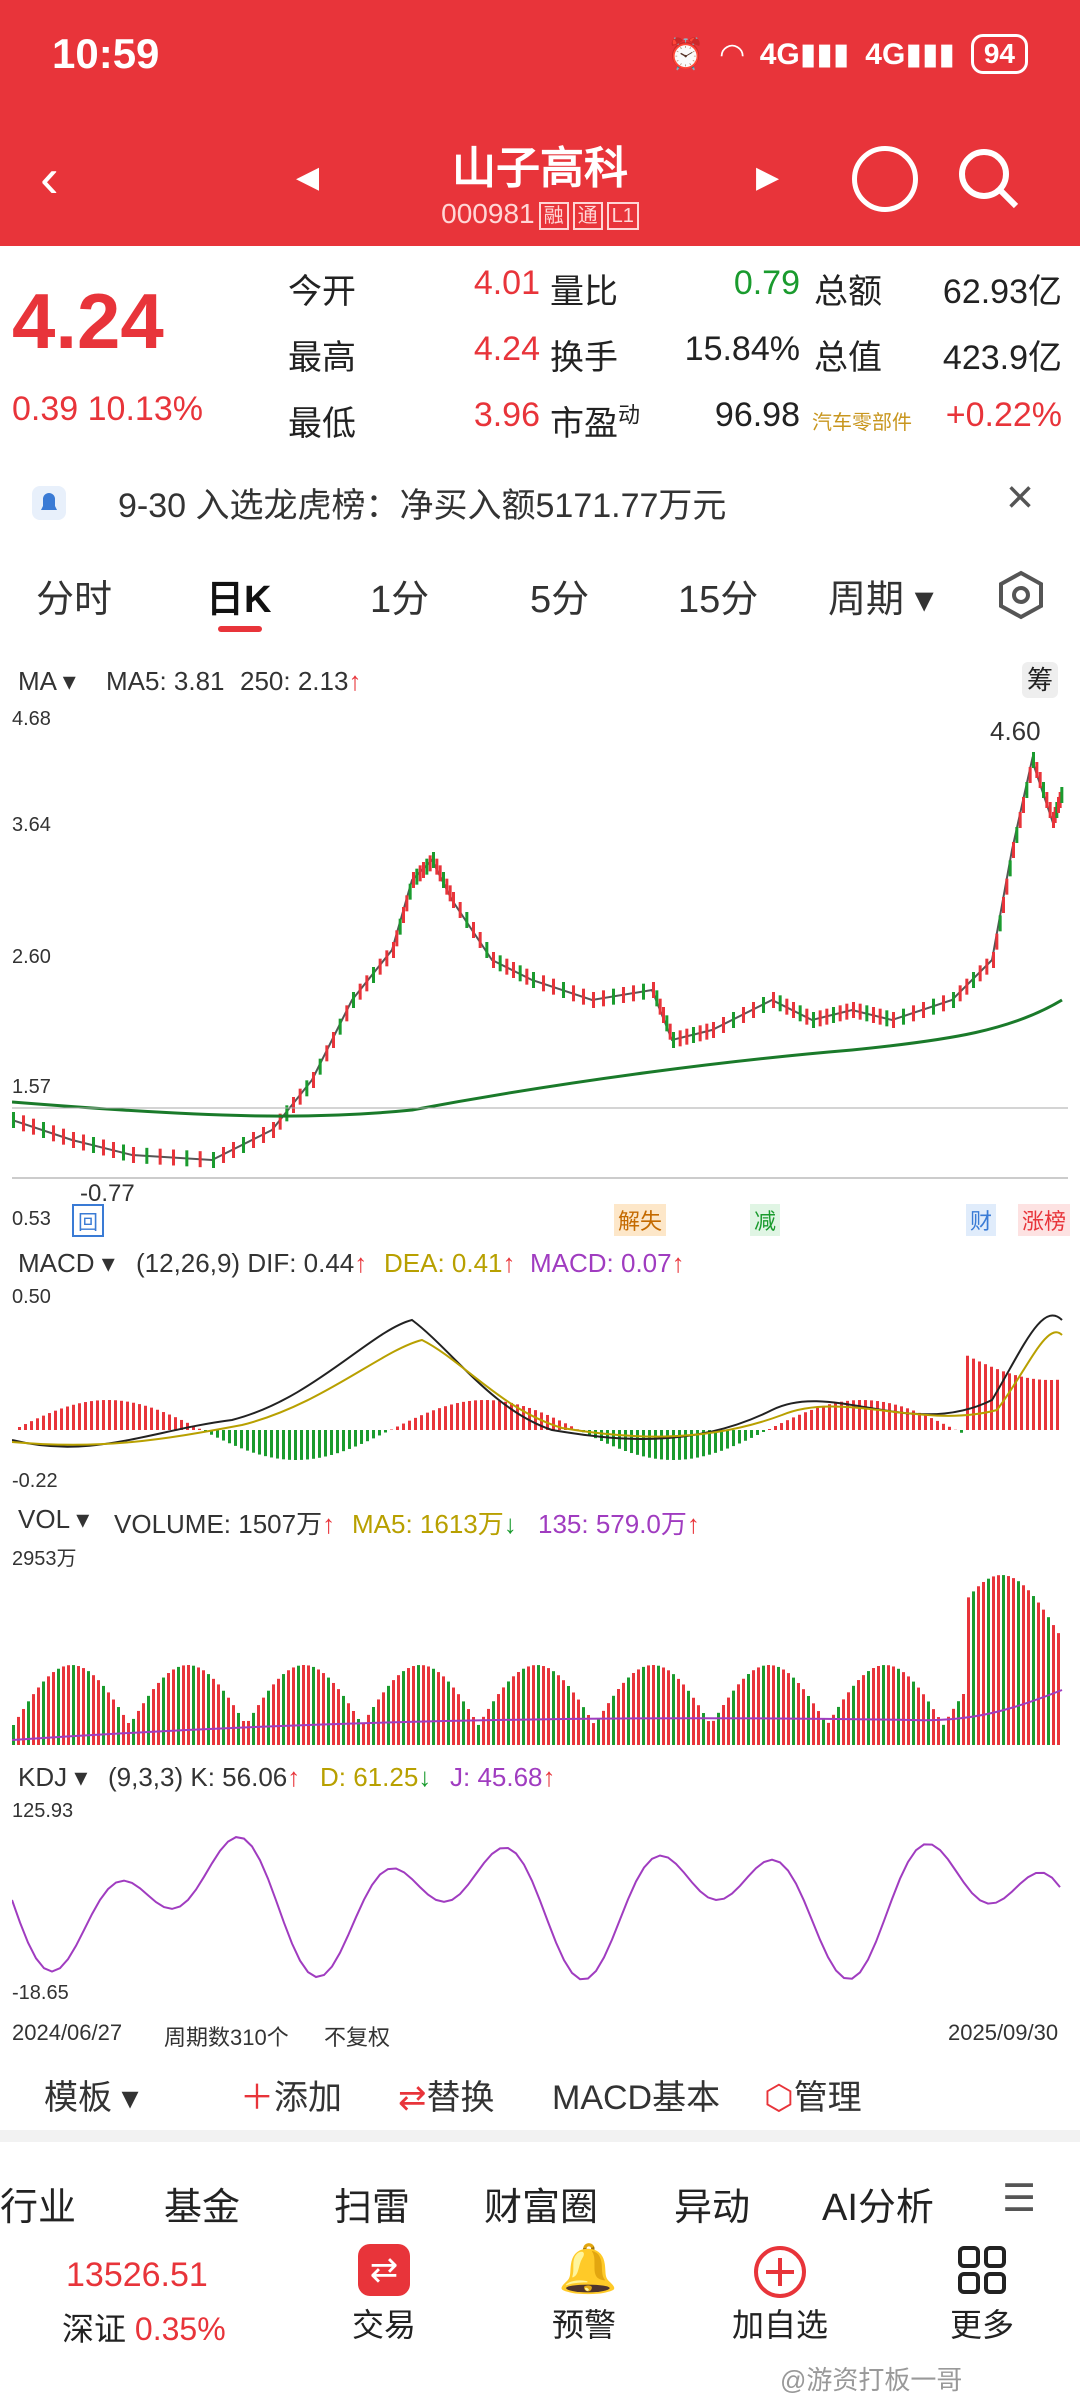  I want to click on chart-badge: 涨榜, so click(1044, 1220).